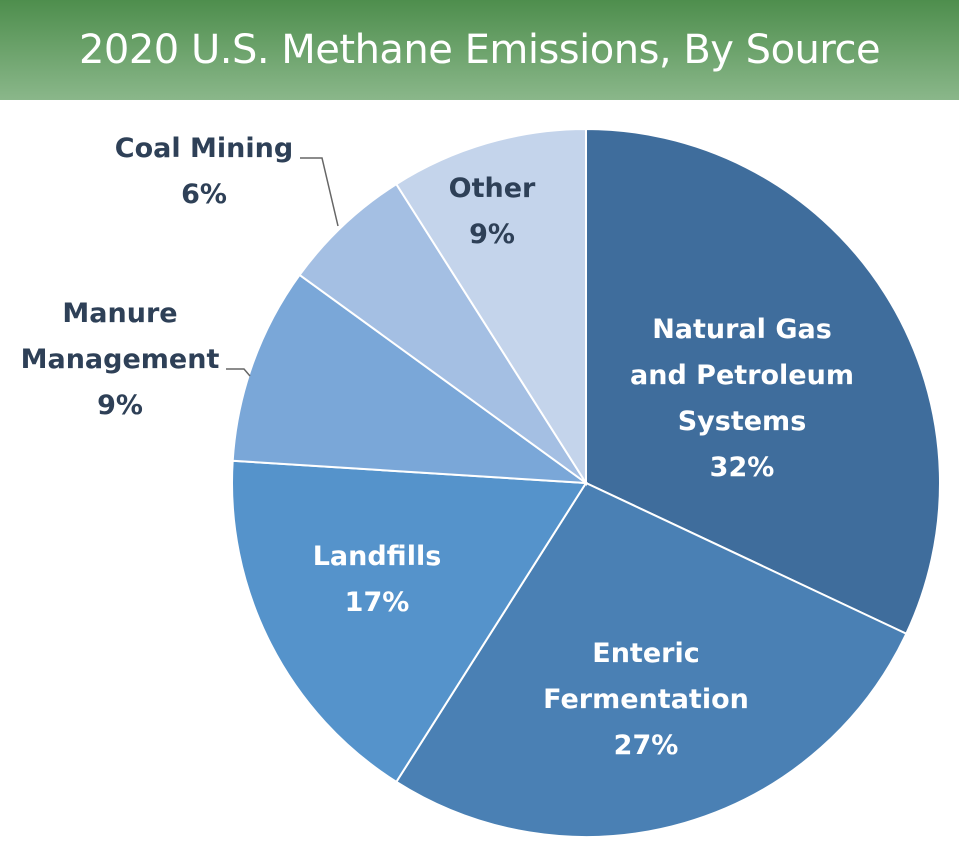 This screenshot has height=847, width=959. I want to click on pie-slice-landfills, so click(409, 621).